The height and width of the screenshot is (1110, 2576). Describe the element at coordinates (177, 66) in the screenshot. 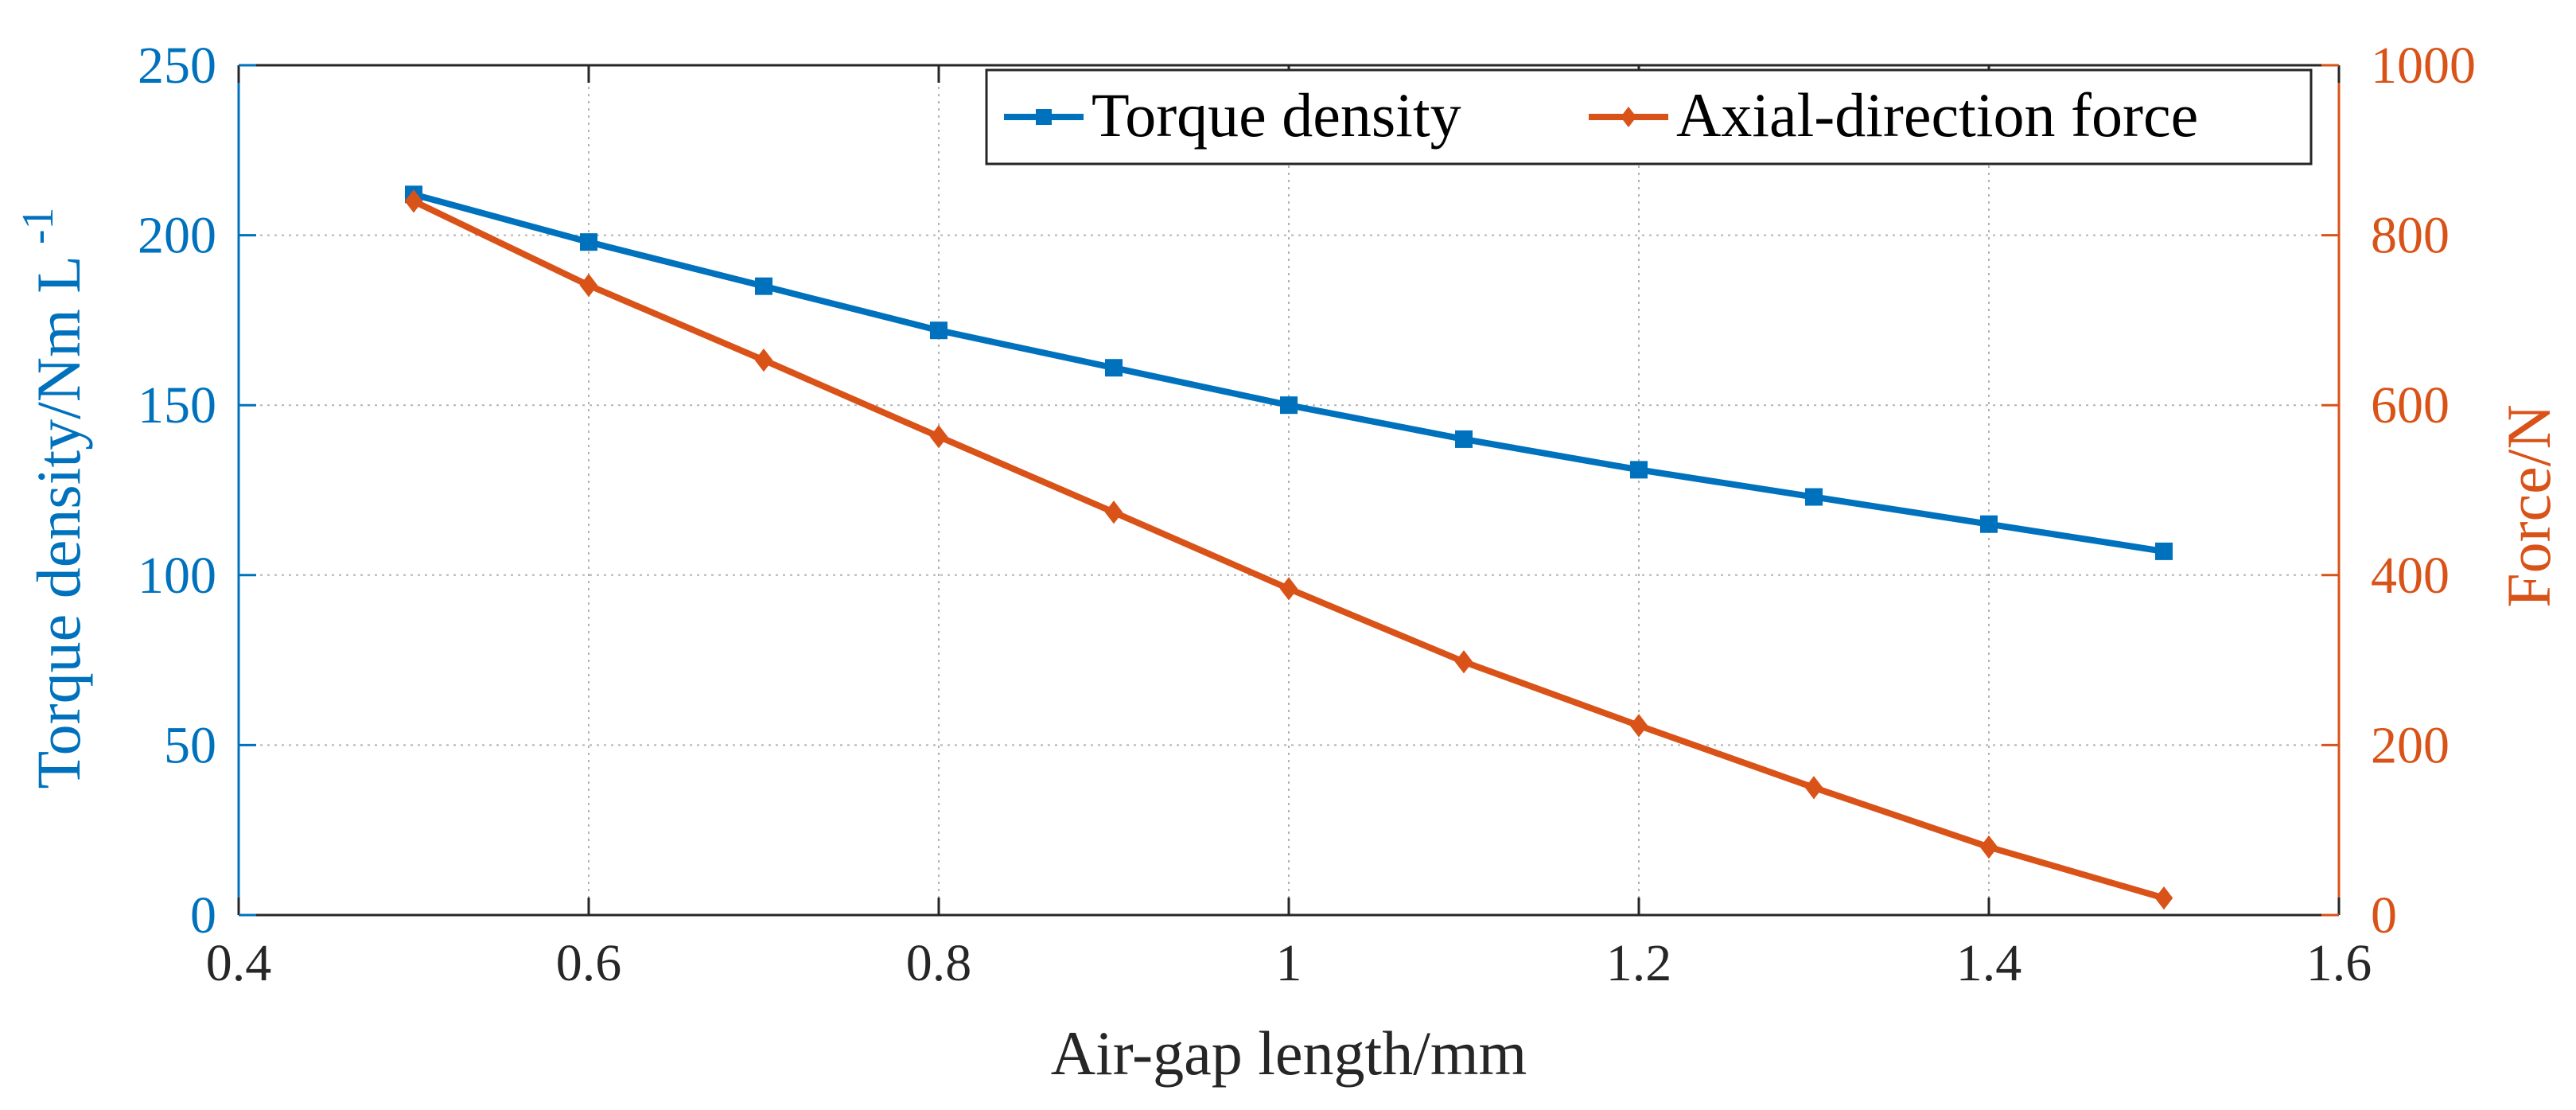

I see `y-left-tick-label: 250` at that location.